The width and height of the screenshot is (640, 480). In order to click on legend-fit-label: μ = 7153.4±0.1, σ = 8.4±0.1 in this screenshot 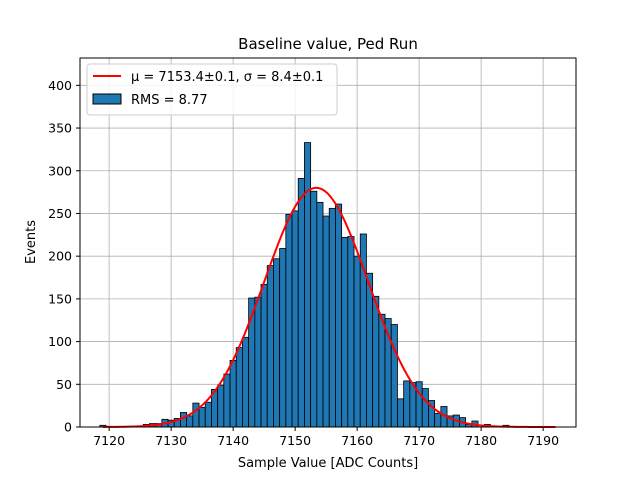, I will do `click(227, 77)`.